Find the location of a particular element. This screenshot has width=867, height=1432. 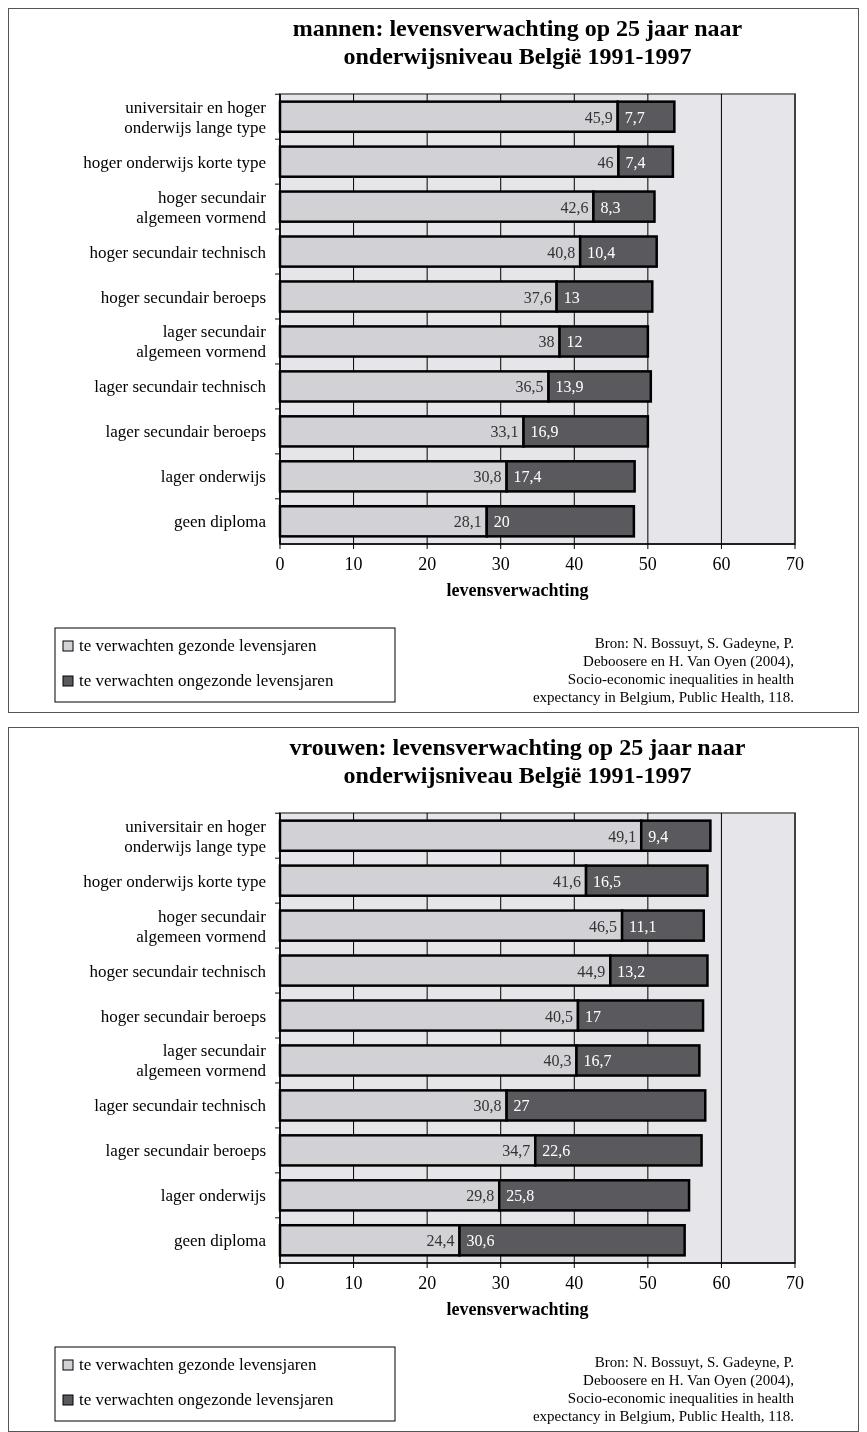

data-label: 40,5 is located at coordinates (558, 1016).